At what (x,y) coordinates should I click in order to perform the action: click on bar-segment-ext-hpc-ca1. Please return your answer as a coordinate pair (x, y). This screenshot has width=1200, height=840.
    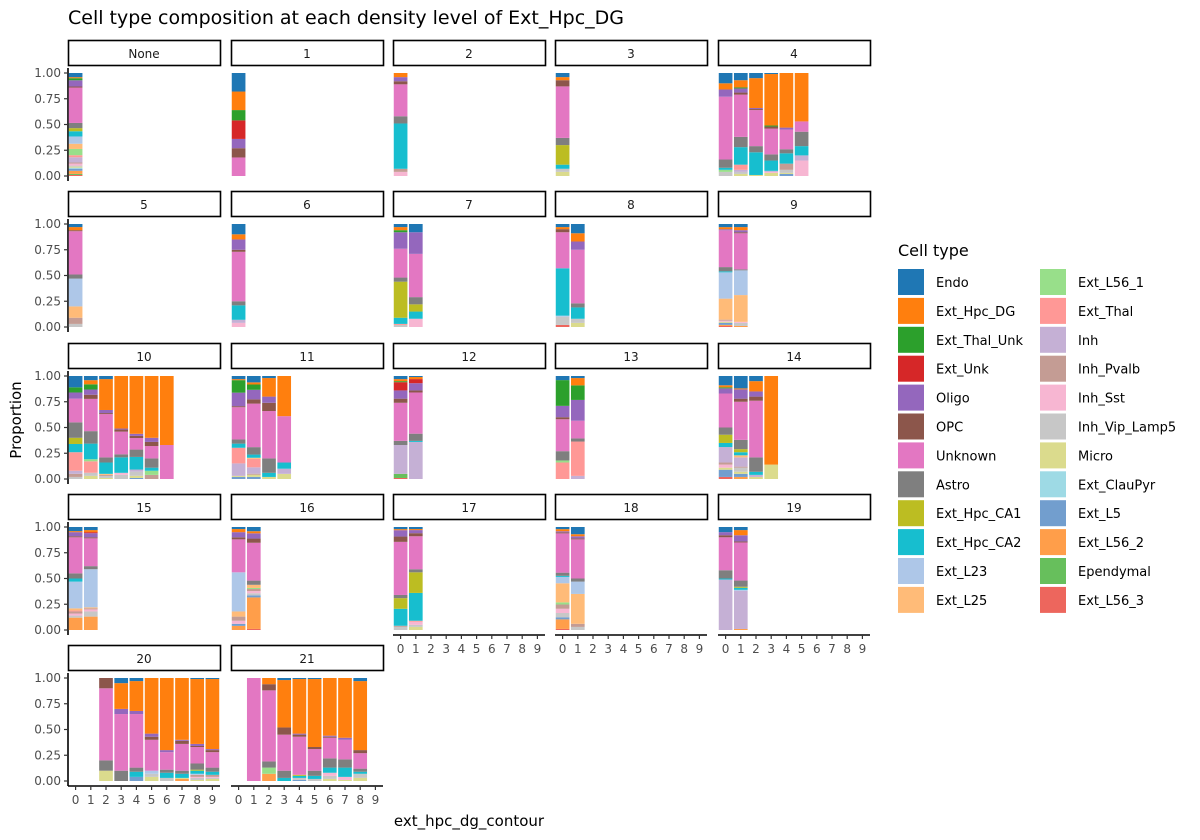
    Looking at the image, I should click on (400, 603).